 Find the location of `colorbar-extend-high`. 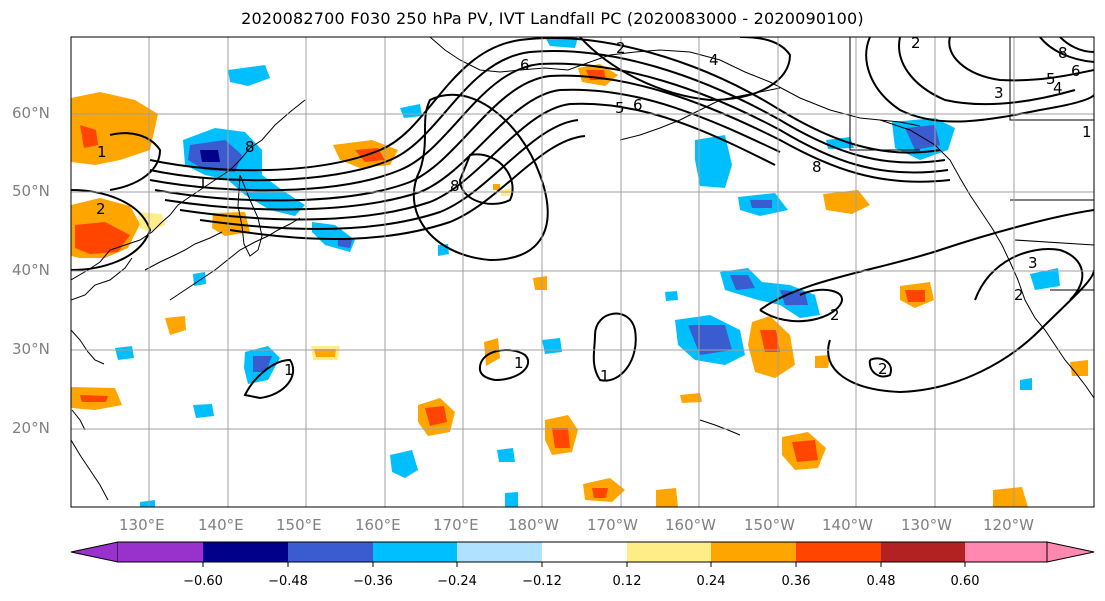

colorbar-extend-high is located at coordinates (1070, 552).